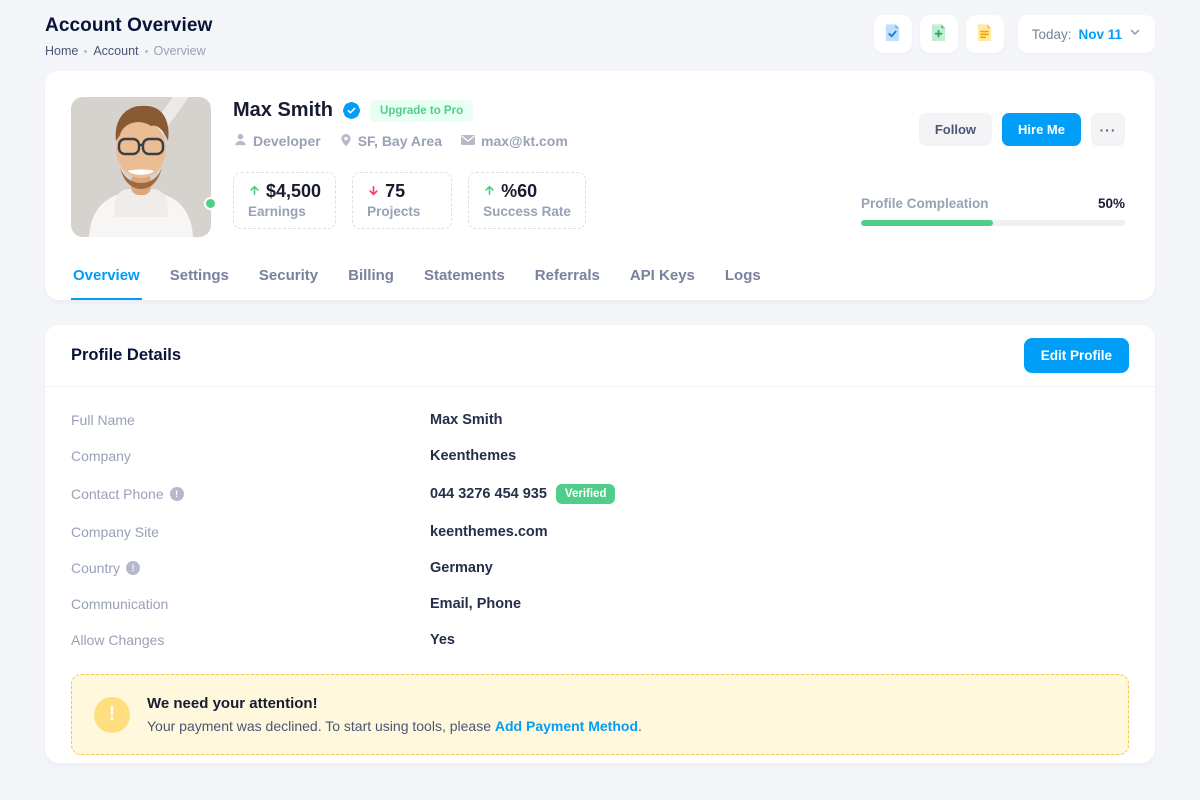 This screenshot has height=800, width=1200. What do you see at coordinates (1111, 203) in the screenshot?
I see `completion-percent: 50%` at bounding box center [1111, 203].